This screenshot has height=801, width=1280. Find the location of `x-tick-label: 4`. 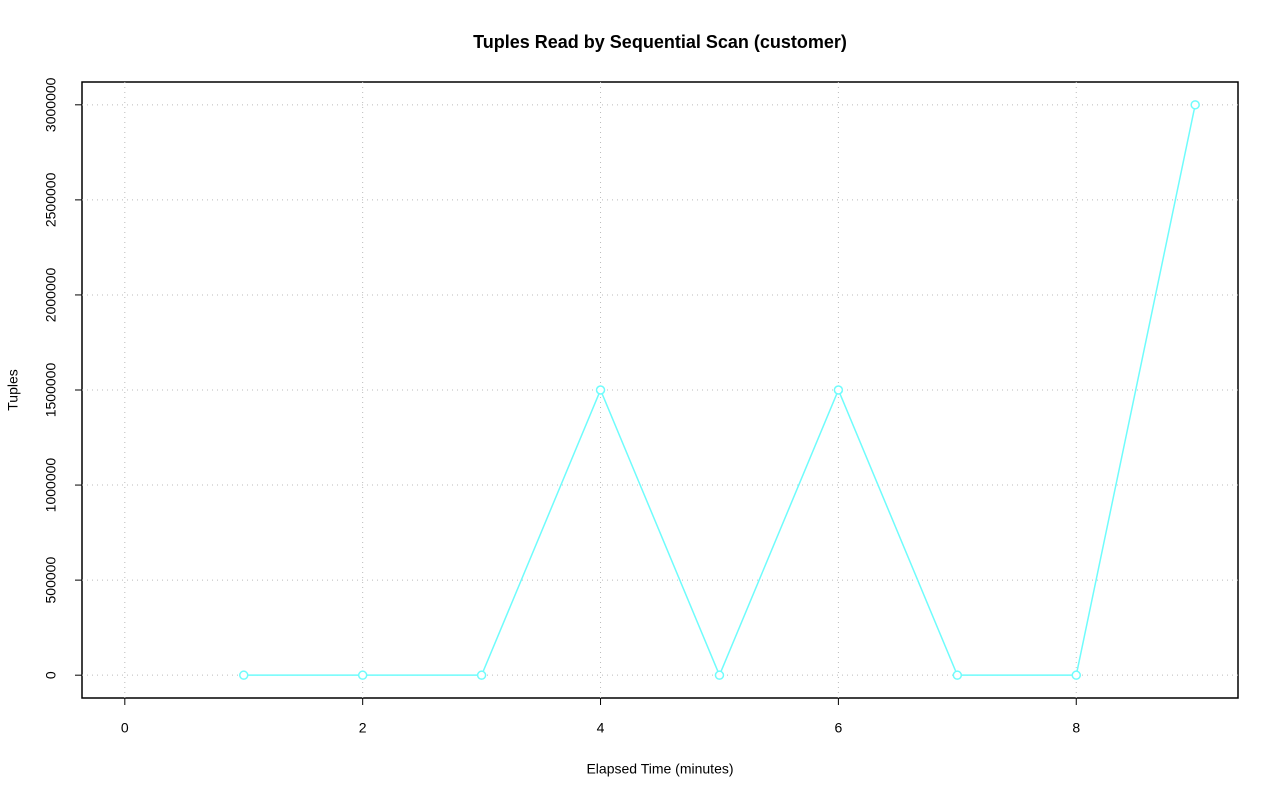

x-tick-label: 4 is located at coordinates (601, 728).